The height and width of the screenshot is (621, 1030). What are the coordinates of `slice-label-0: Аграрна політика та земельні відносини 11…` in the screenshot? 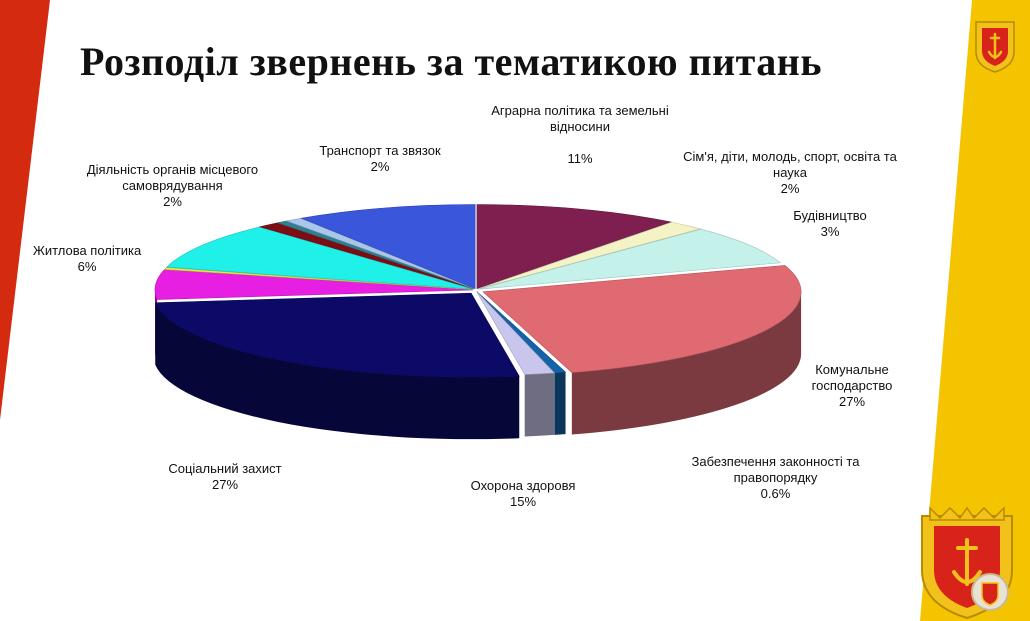 It's located at (580, 135).